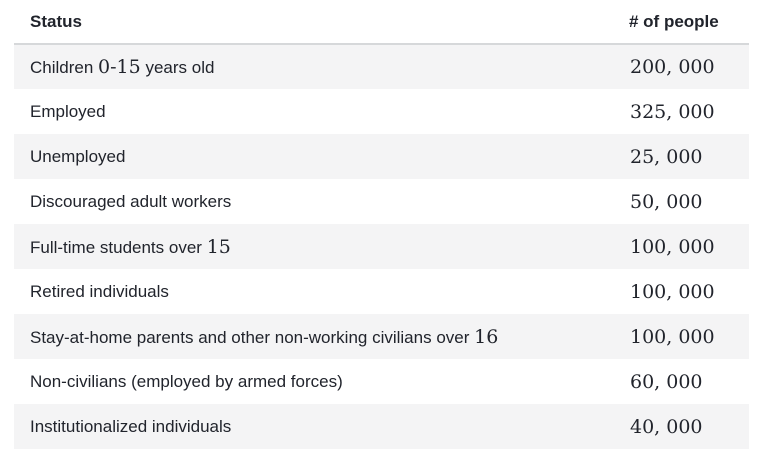  What do you see at coordinates (177, 67) in the screenshot?
I see `status-text-end: years old` at bounding box center [177, 67].